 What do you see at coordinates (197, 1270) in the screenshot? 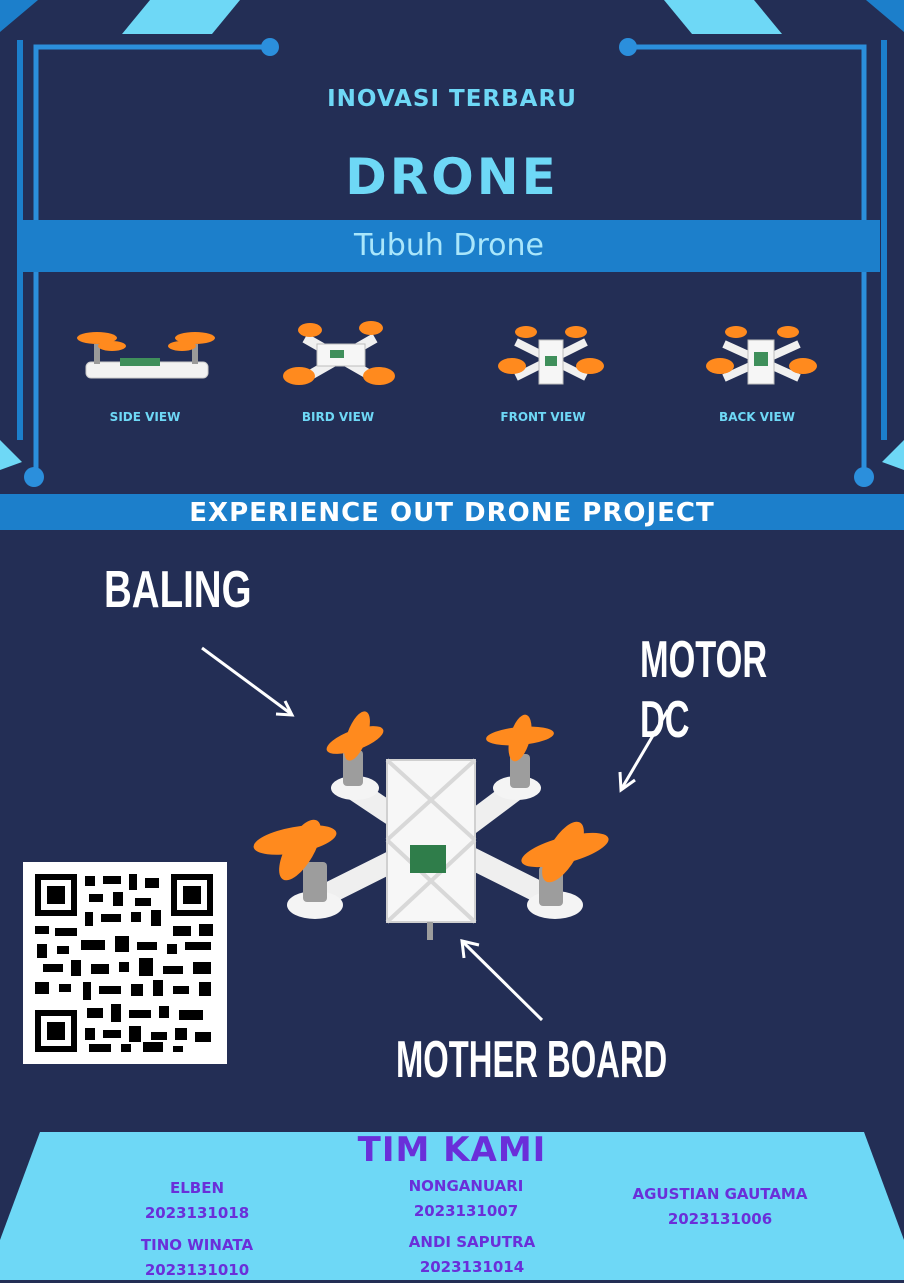
I see `member-id: 2023131010` at bounding box center [197, 1270].